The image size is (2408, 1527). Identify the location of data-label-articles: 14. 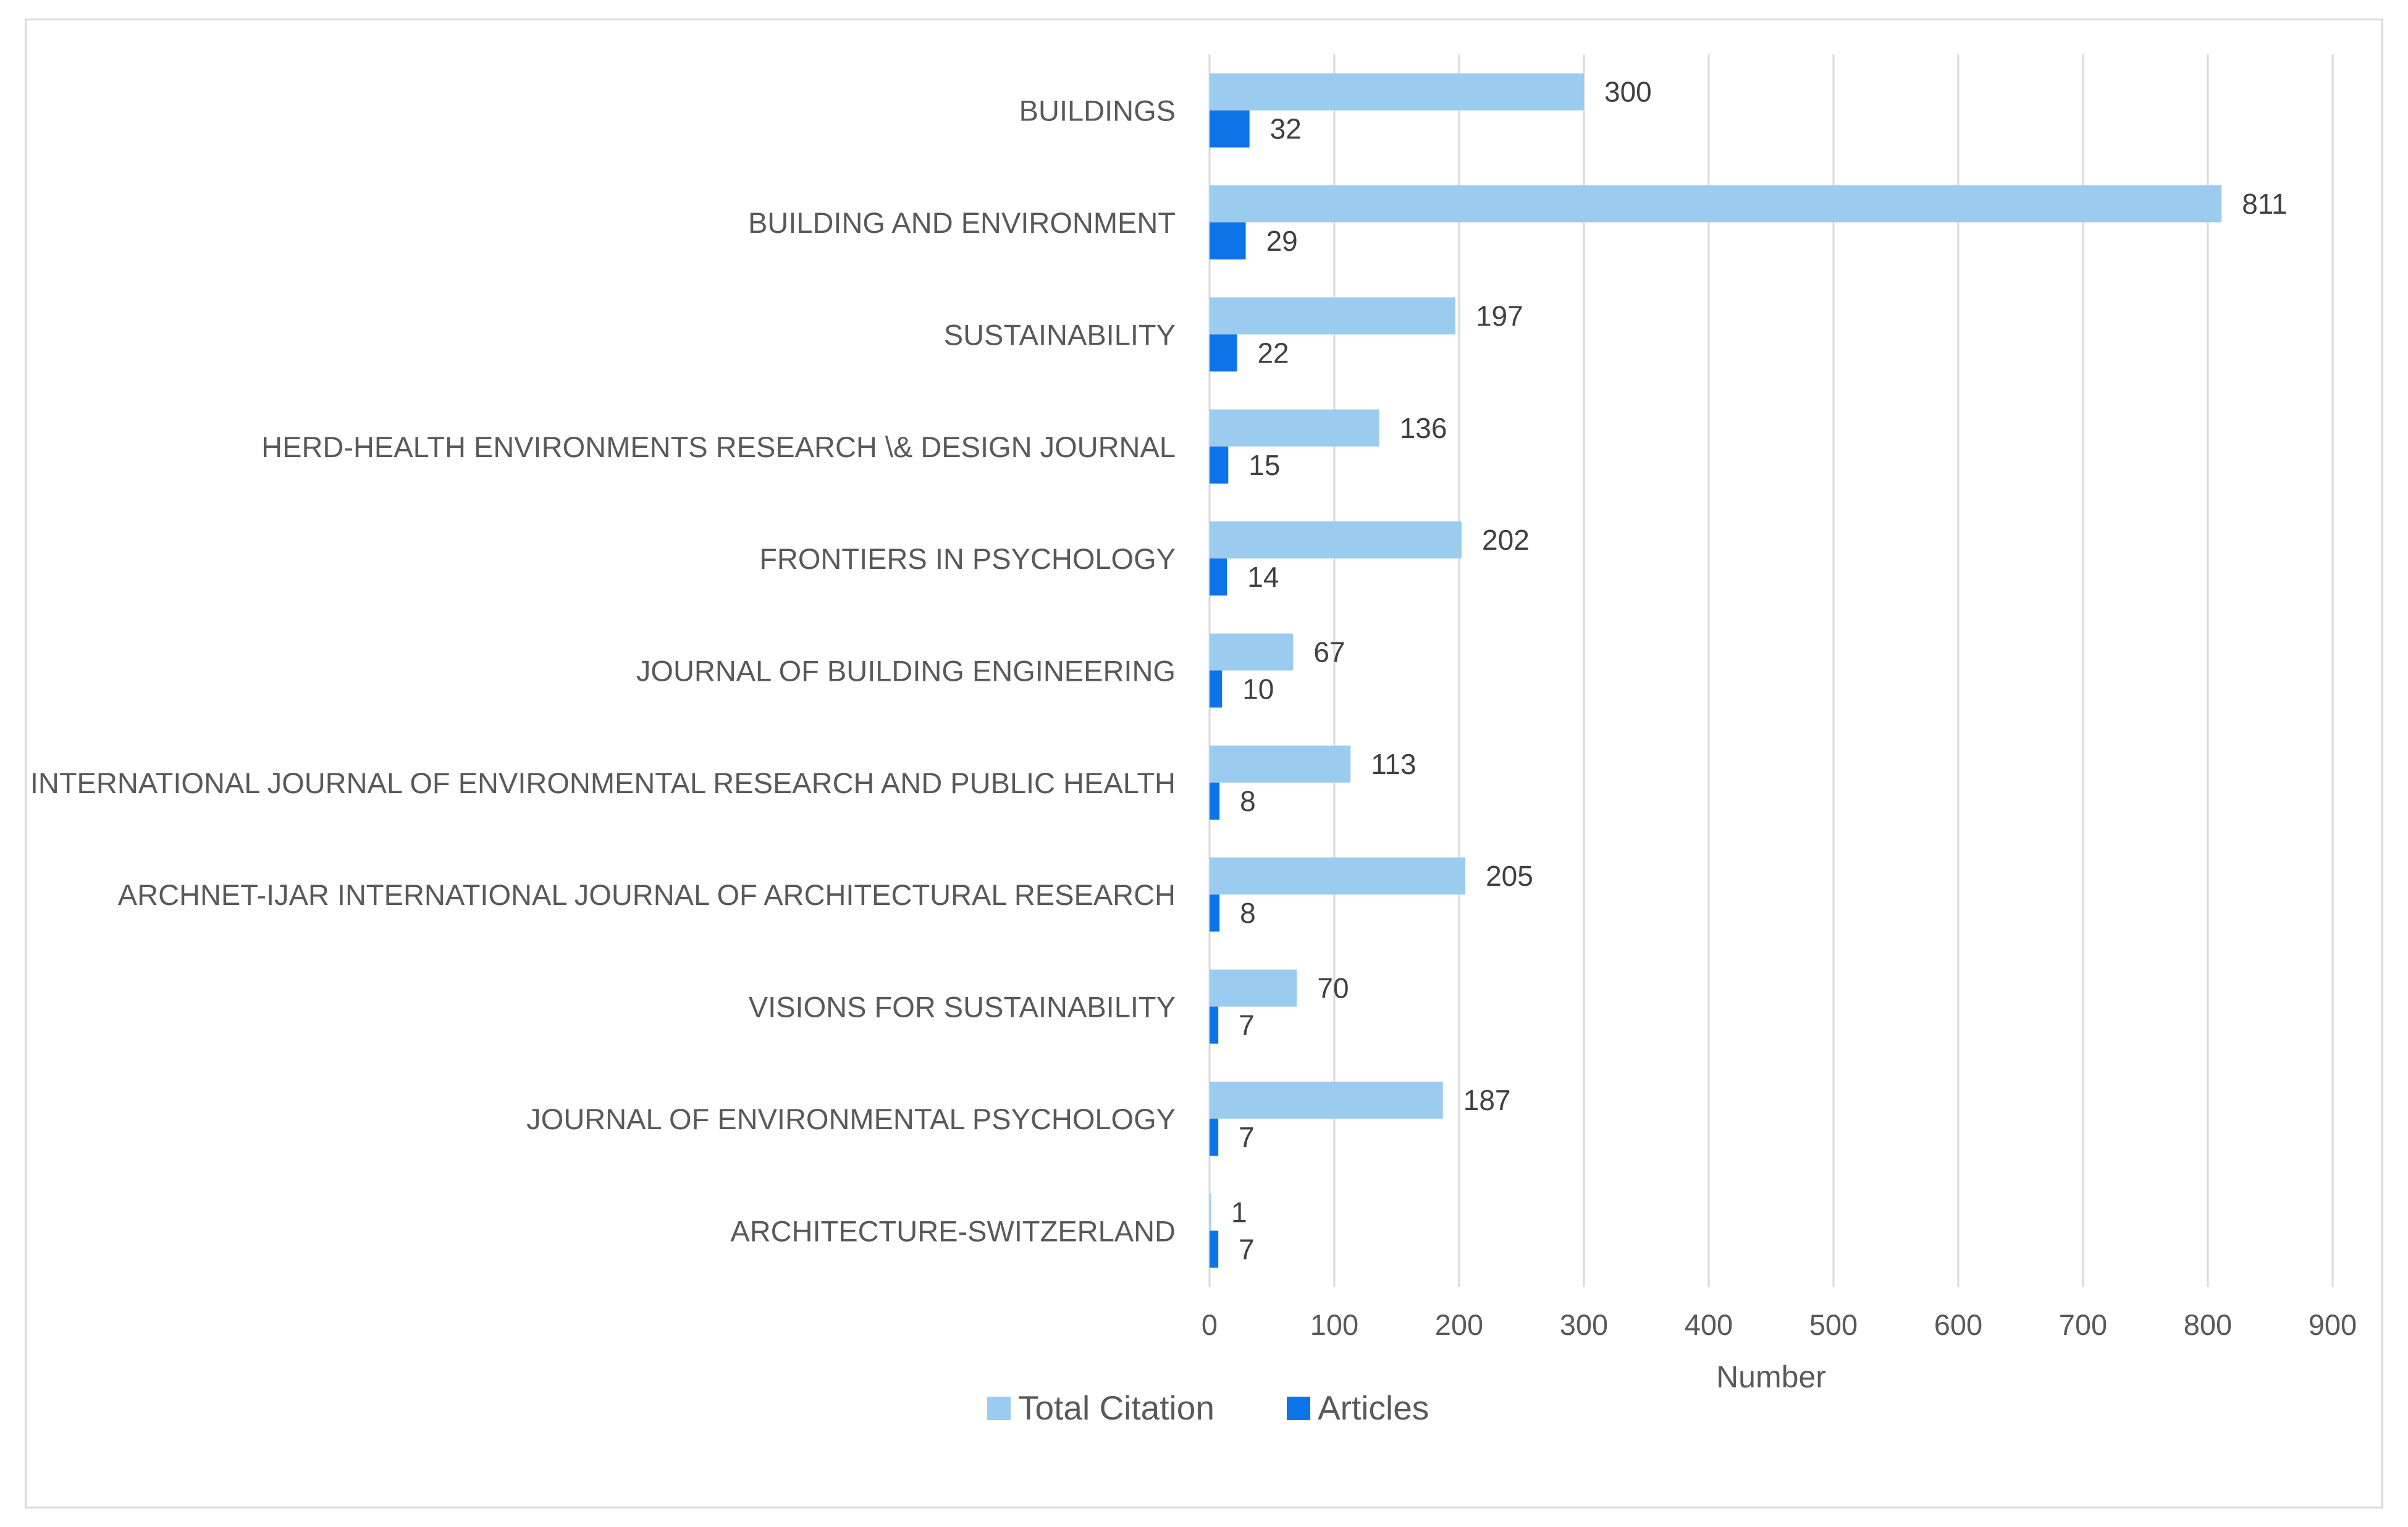
(1263, 577).